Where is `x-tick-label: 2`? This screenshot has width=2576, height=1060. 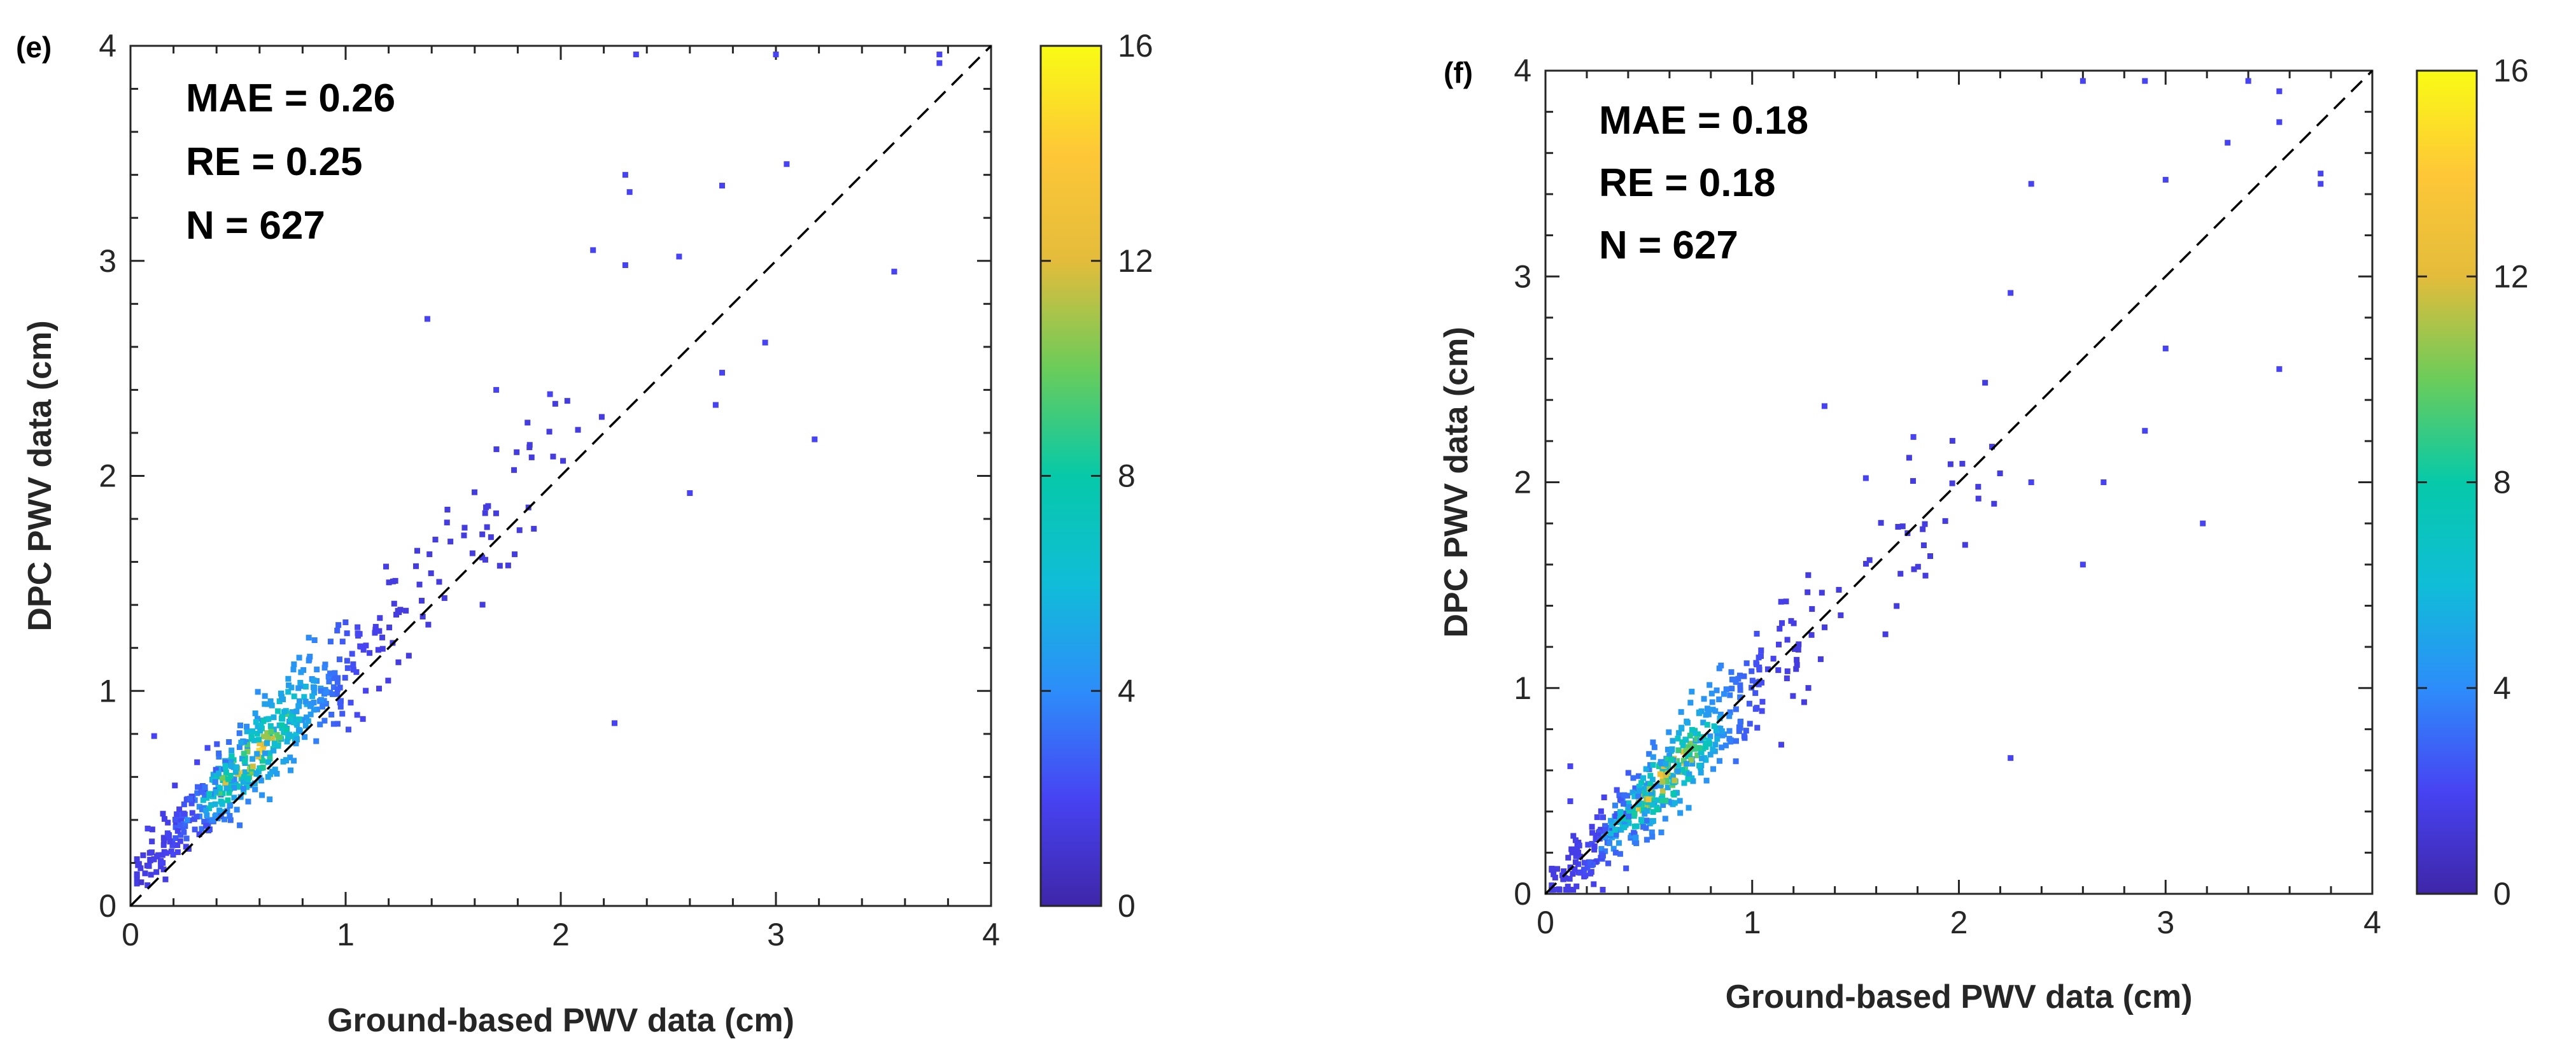
x-tick-label: 2 is located at coordinates (1959, 922).